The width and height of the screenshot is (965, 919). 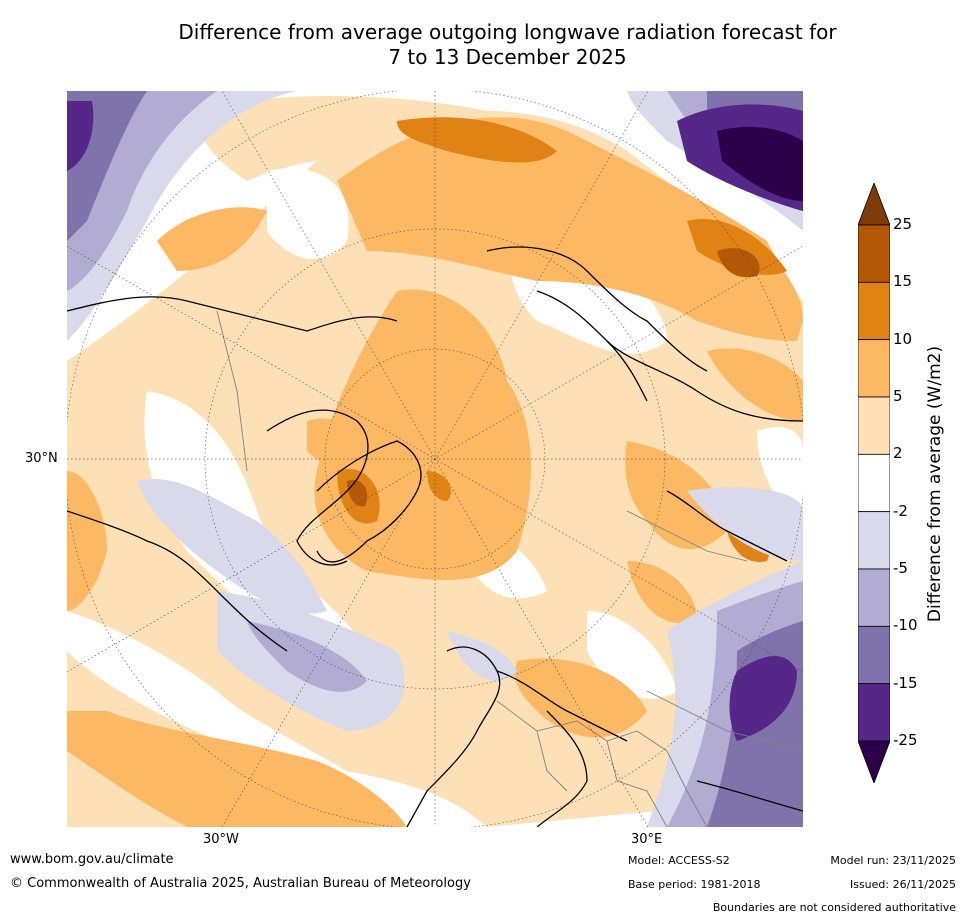 I want to click on legend-tick-label: -2, so click(x=900, y=510).